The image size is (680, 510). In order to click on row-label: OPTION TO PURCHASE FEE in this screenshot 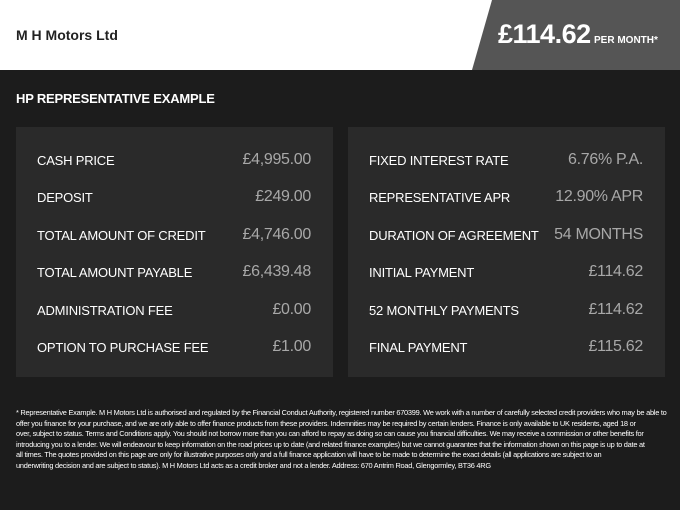, I will do `click(123, 347)`.